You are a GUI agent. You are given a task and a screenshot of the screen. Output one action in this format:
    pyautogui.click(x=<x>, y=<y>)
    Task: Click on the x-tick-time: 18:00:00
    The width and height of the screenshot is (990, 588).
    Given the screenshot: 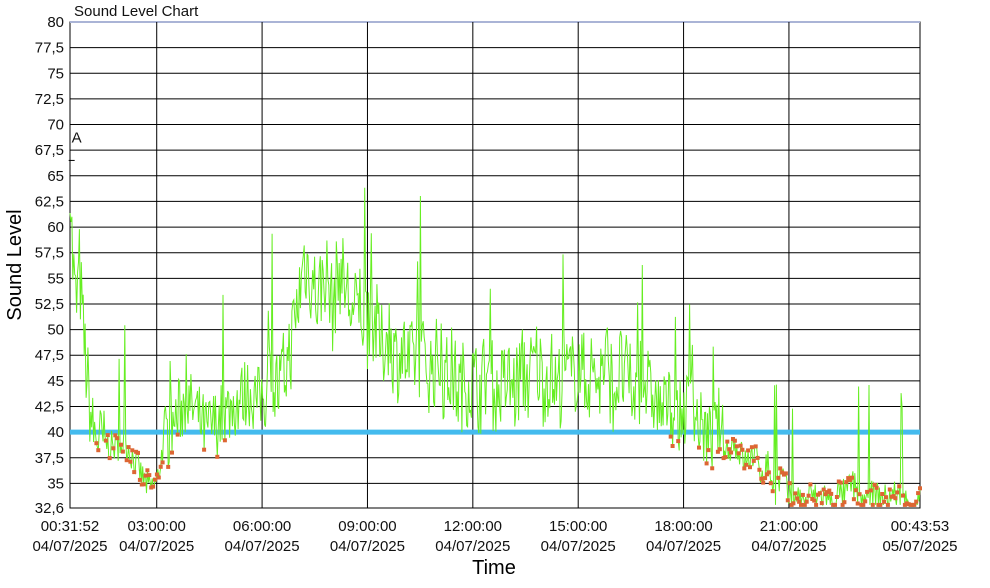 What is the action you would take?
    pyautogui.click(x=683, y=526)
    